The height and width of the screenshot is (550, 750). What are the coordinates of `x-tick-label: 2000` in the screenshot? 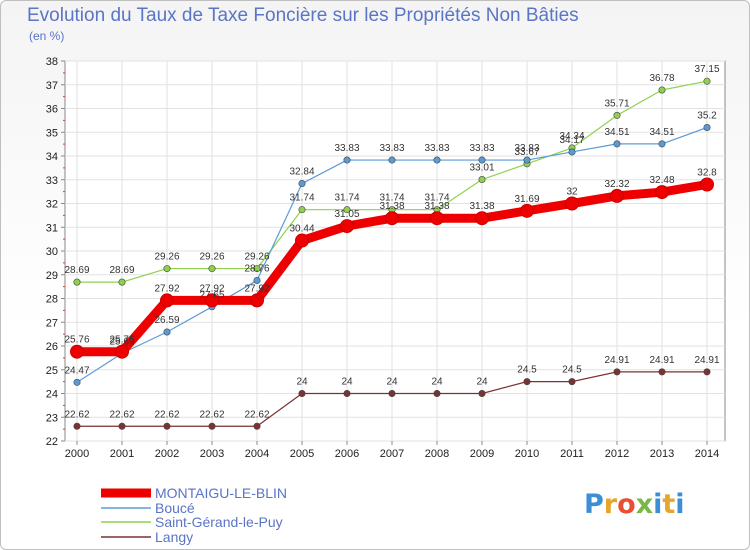 It's located at (77, 454).